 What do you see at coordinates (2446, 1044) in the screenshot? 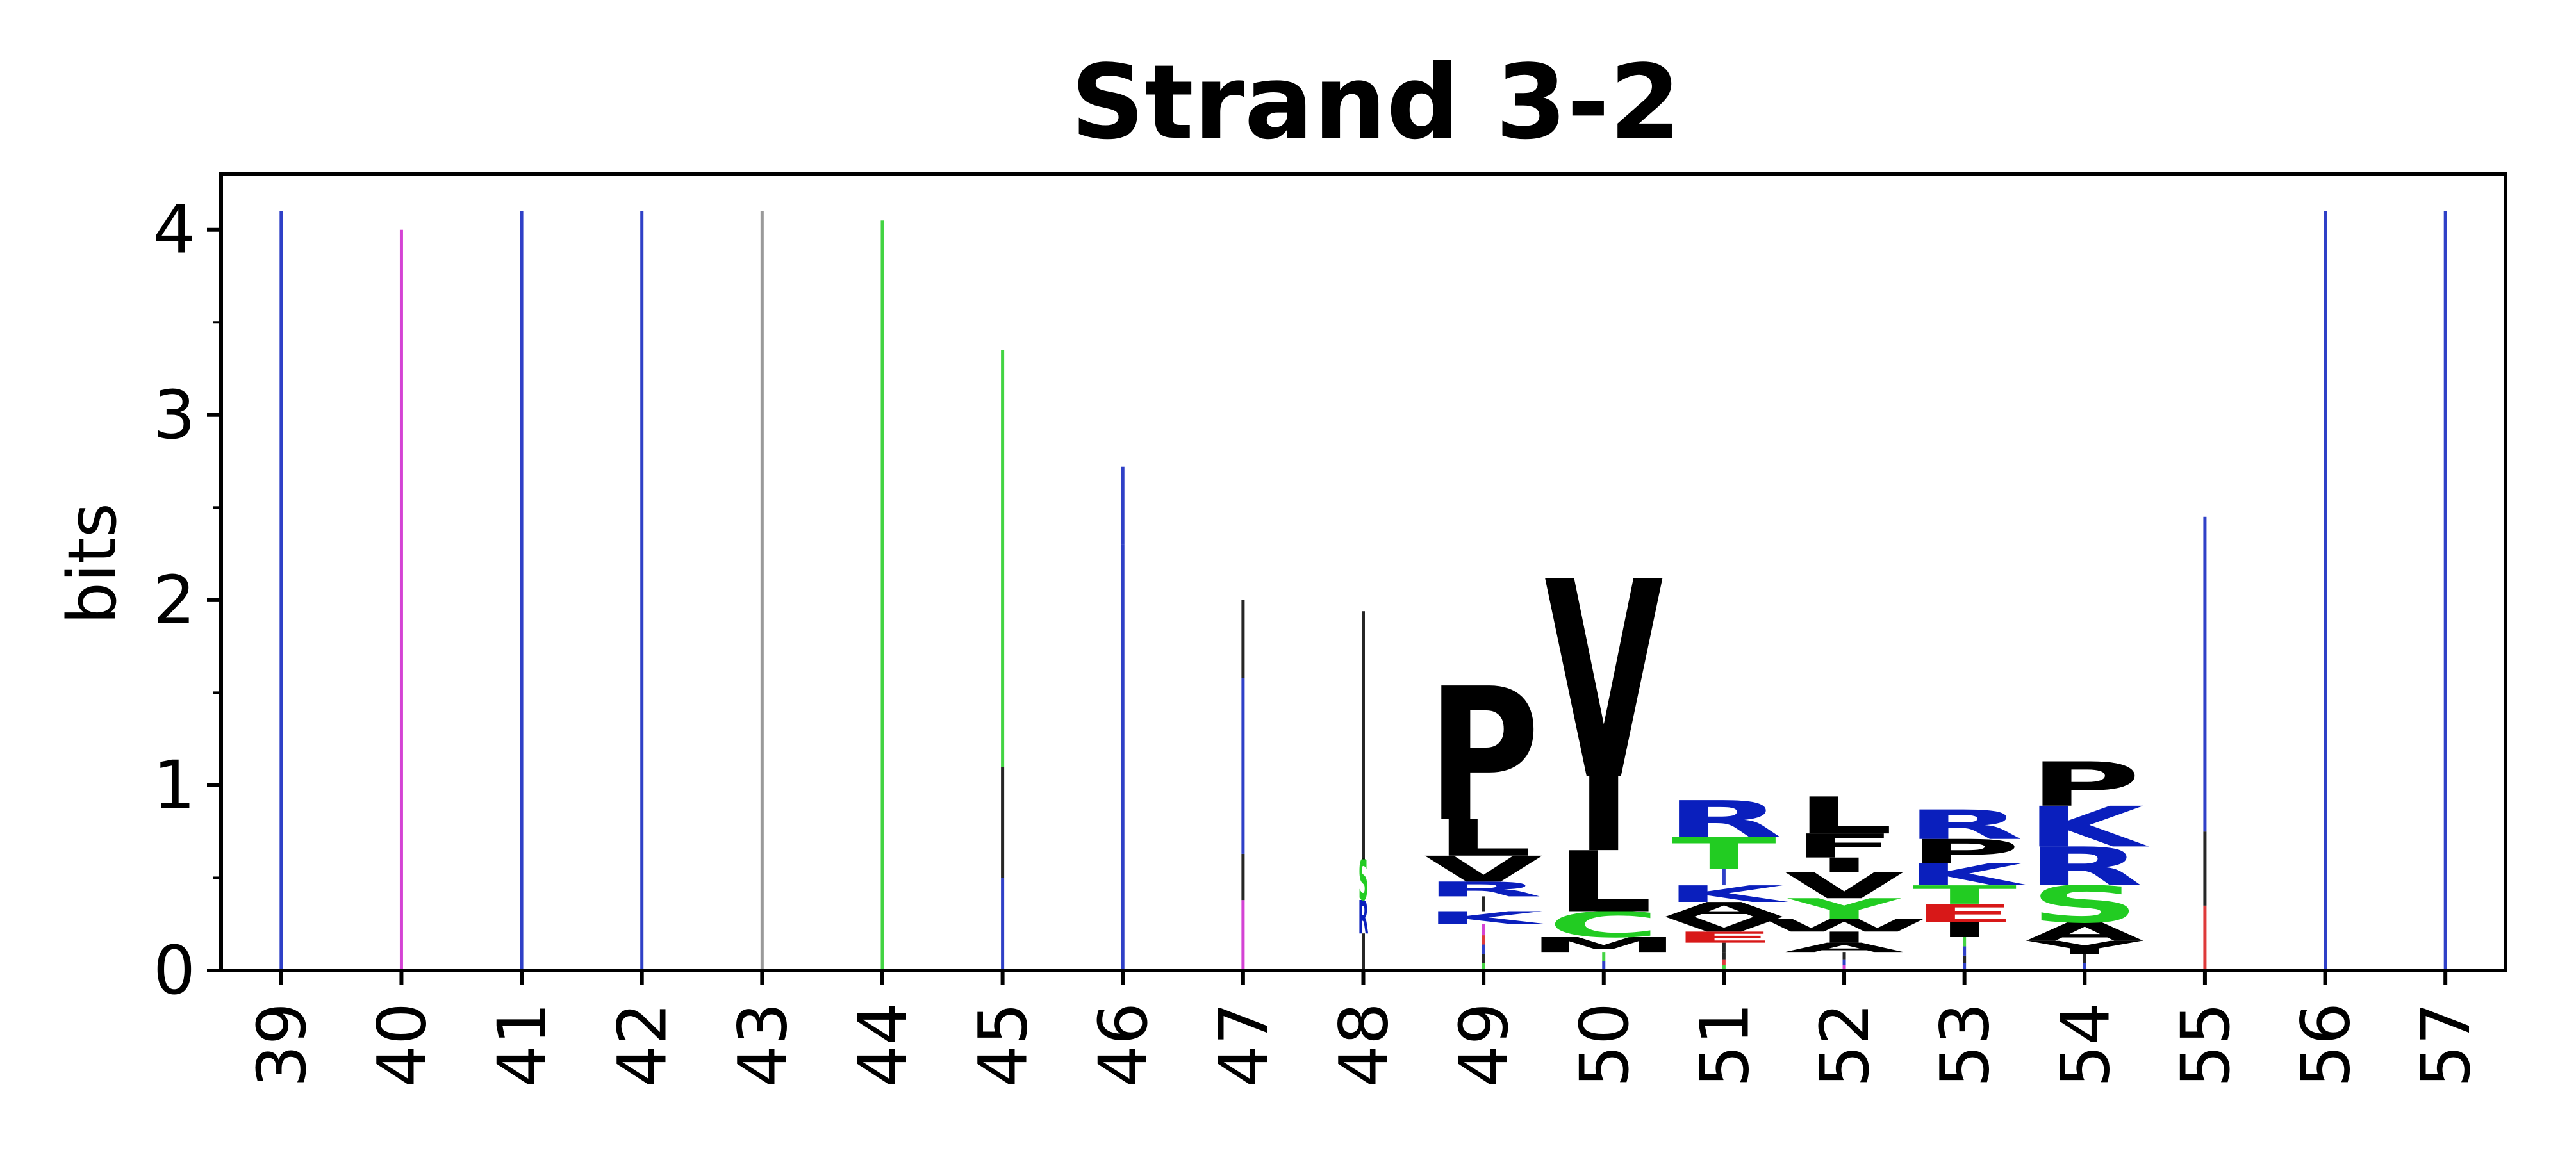
I see `x-tick-label: 57` at bounding box center [2446, 1044].